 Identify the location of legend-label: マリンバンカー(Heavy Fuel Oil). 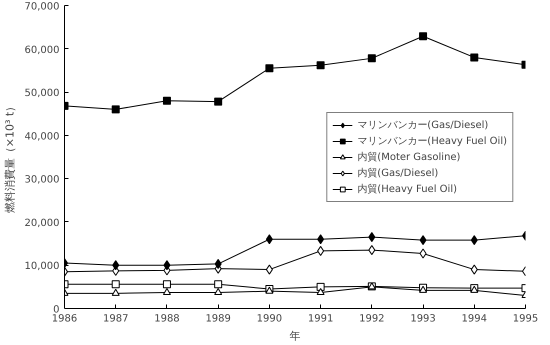
(432, 141).